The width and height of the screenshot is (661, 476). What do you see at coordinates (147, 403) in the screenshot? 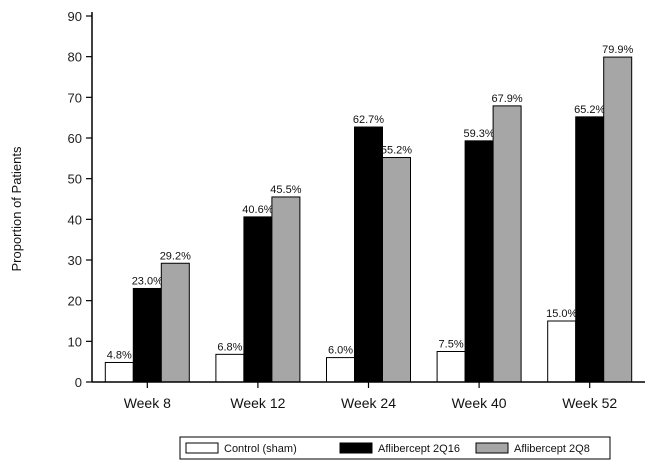
I see `x-tick-label: Week 8` at bounding box center [147, 403].